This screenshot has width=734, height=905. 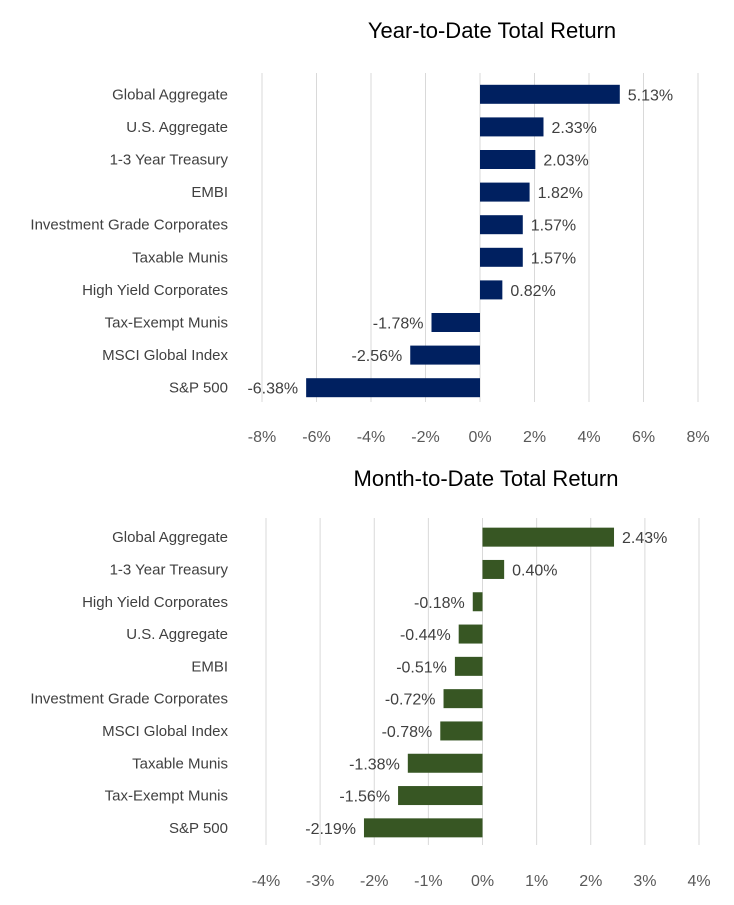 What do you see at coordinates (492, 30) in the screenshot?
I see `chart-title: Year-to-Date Total Return` at bounding box center [492, 30].